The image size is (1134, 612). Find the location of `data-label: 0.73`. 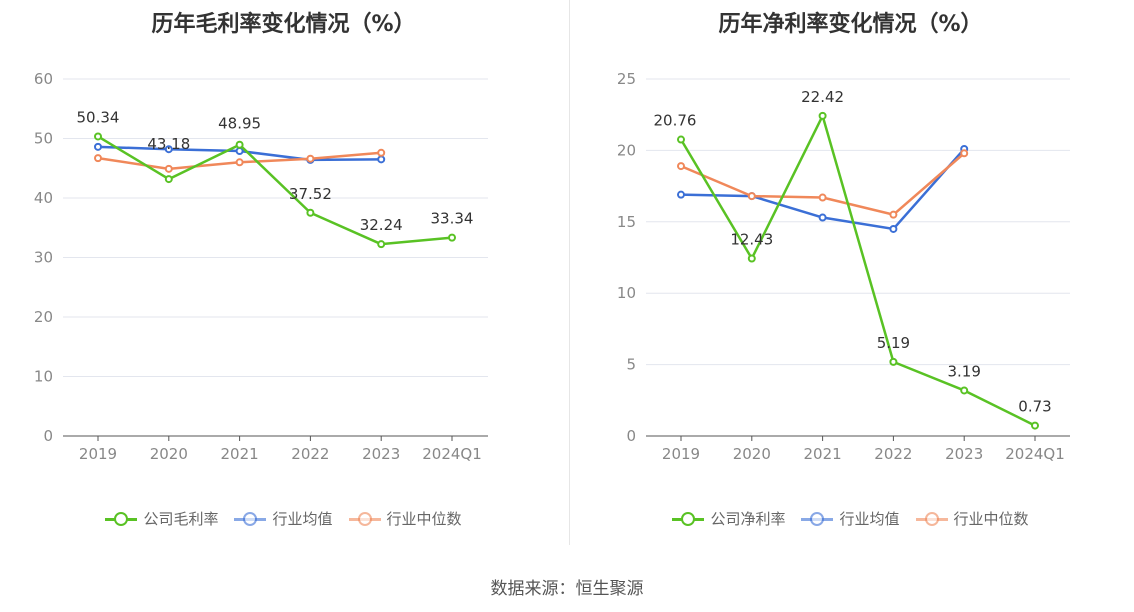

data-label: 0.73 is located at coordinates (1034, 407).